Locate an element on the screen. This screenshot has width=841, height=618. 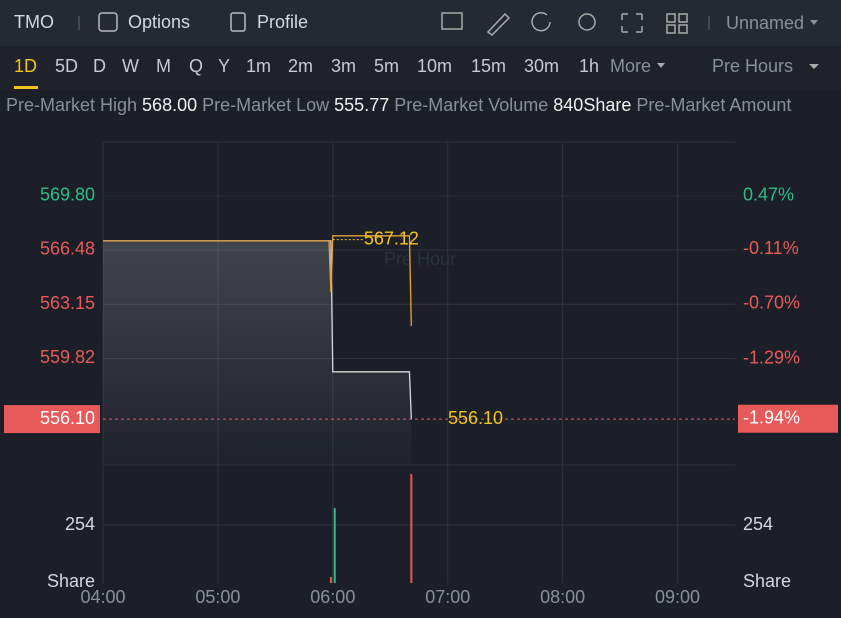
period: 15m is located at coordinates (488, 66).